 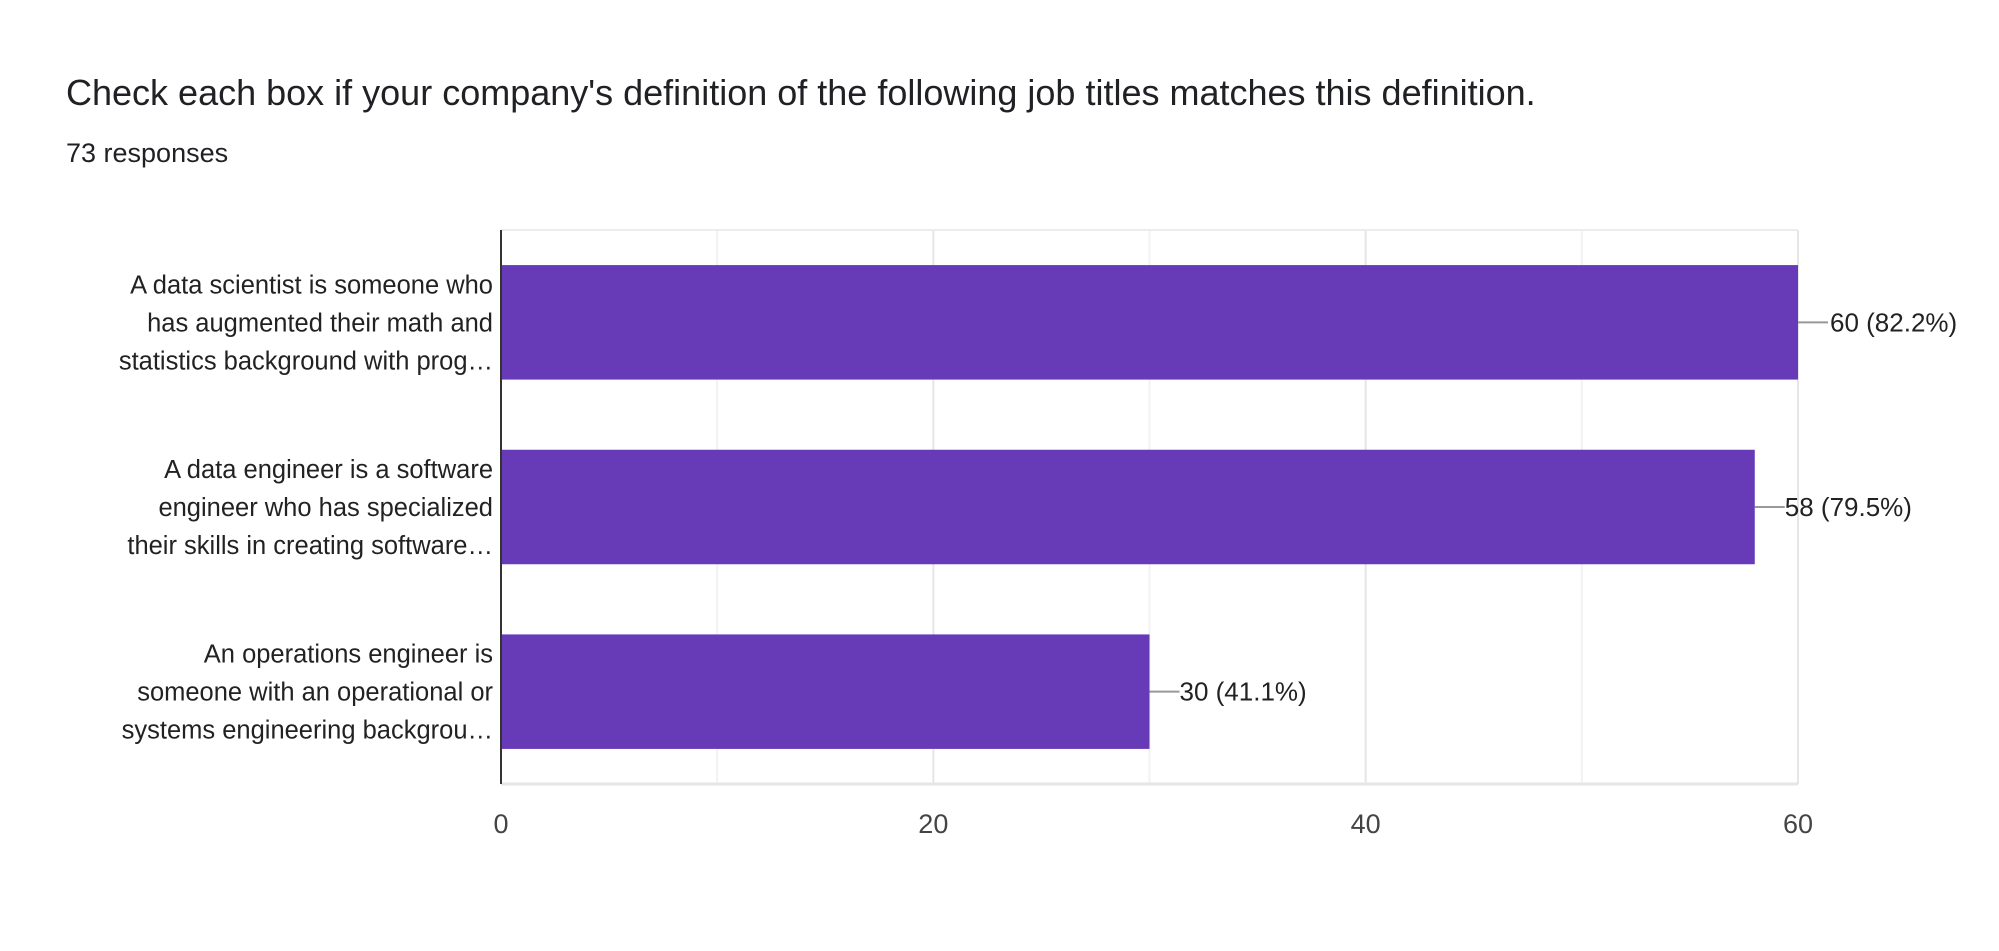 What do you see at coordinates (1848, 507) in the screenshot?
I see `data-label: 58 (79.5%)` at bounding box center [1848, 507].